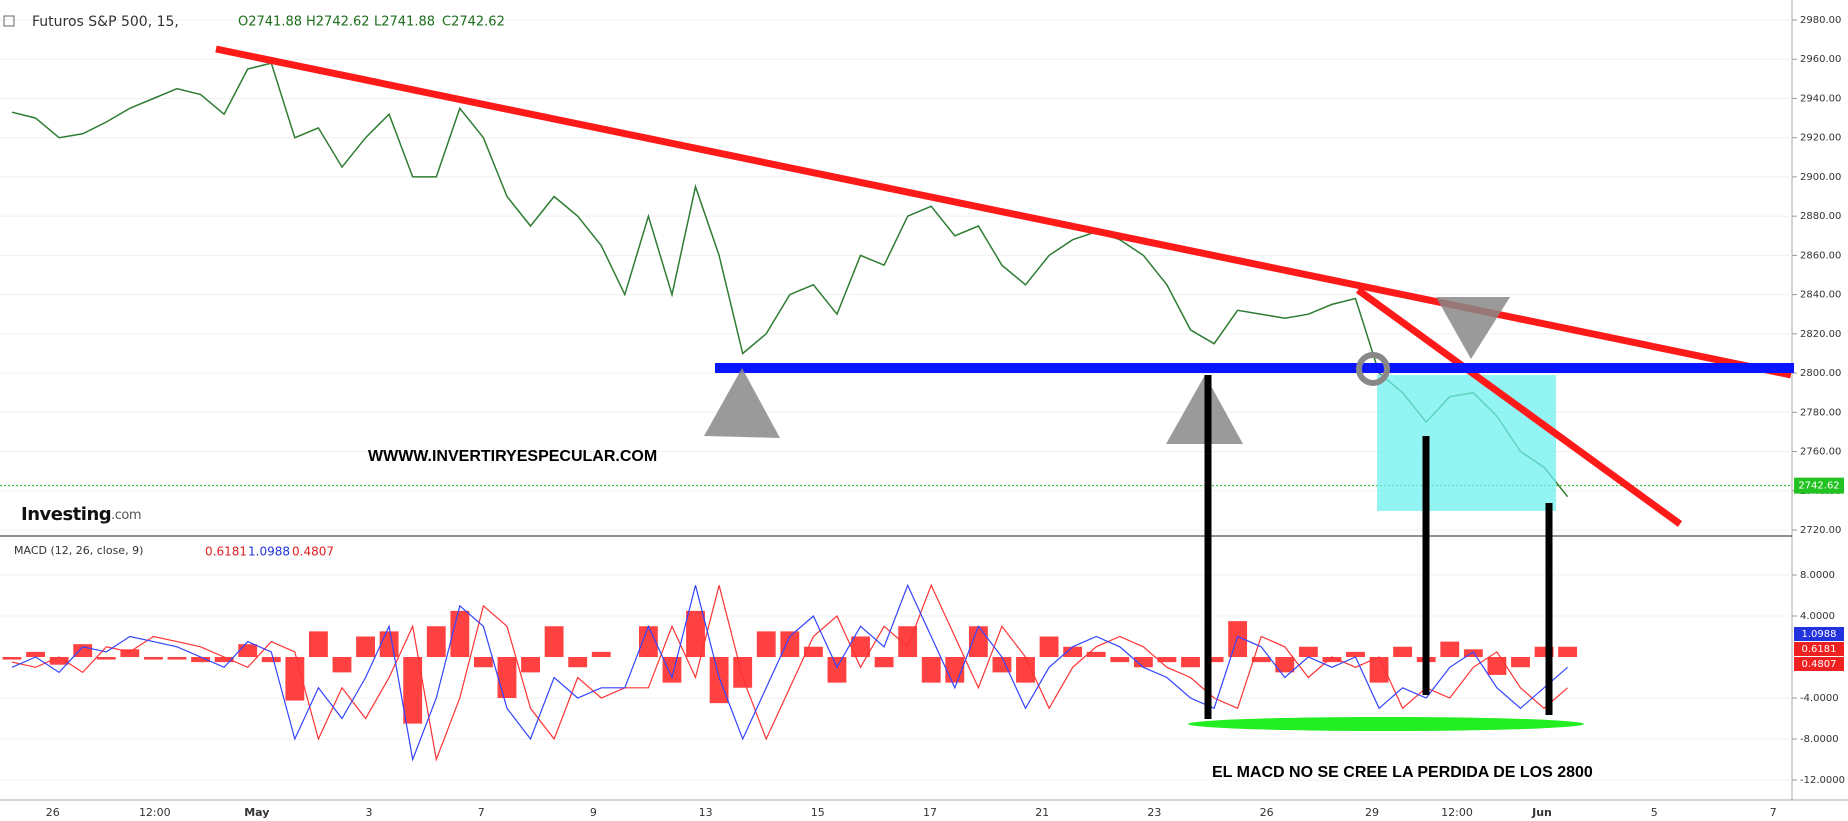 The width and height of the screenshot is (1848, 821). I want to click on y-tick-label: -12.0000, so click(1822, 780).